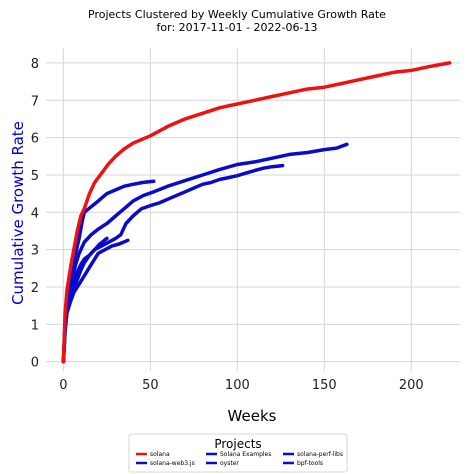 The height and width of the screenshot is (474, 474). I want to click on legend-label-solana-perf-libs: solana-perf-libs, so click(320, 454).